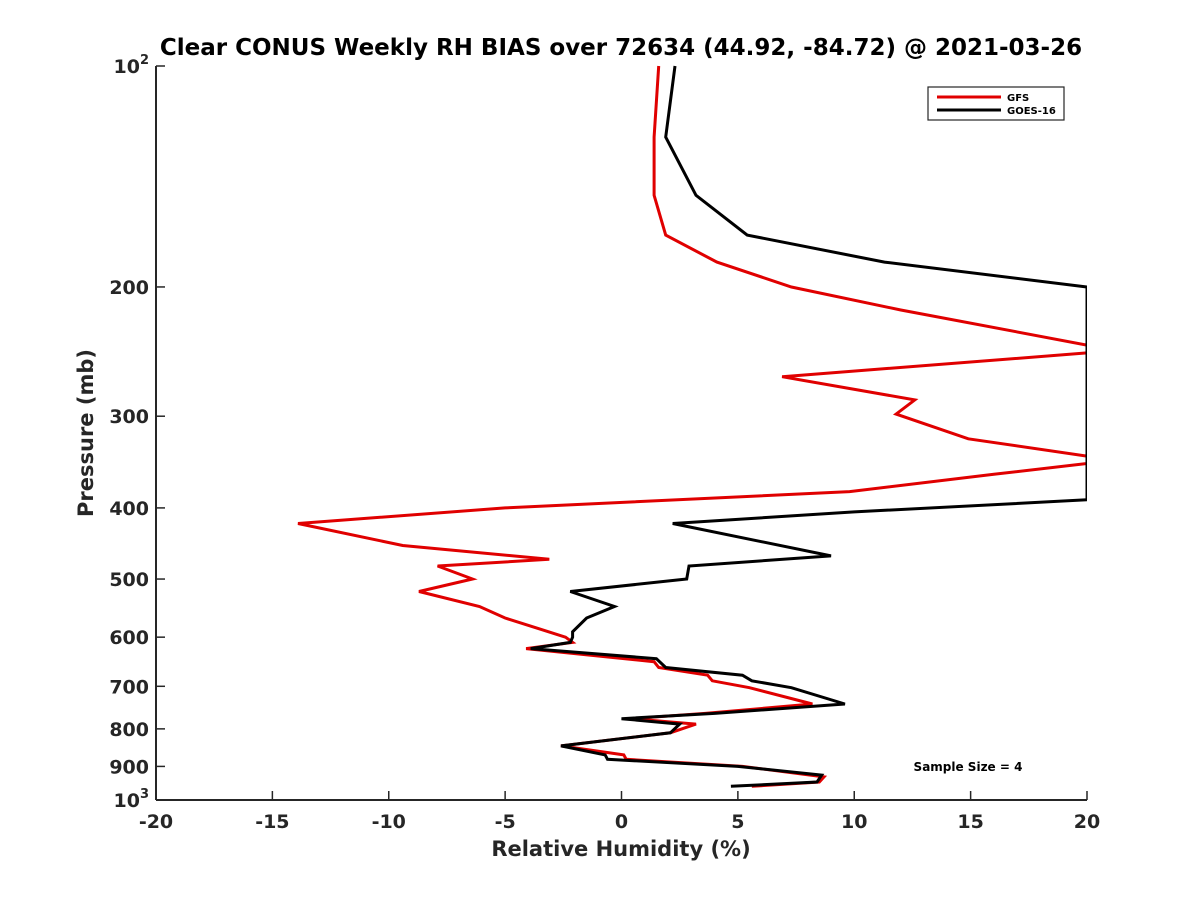  I want to click on y-tick-label: 600, so click(129, 638).